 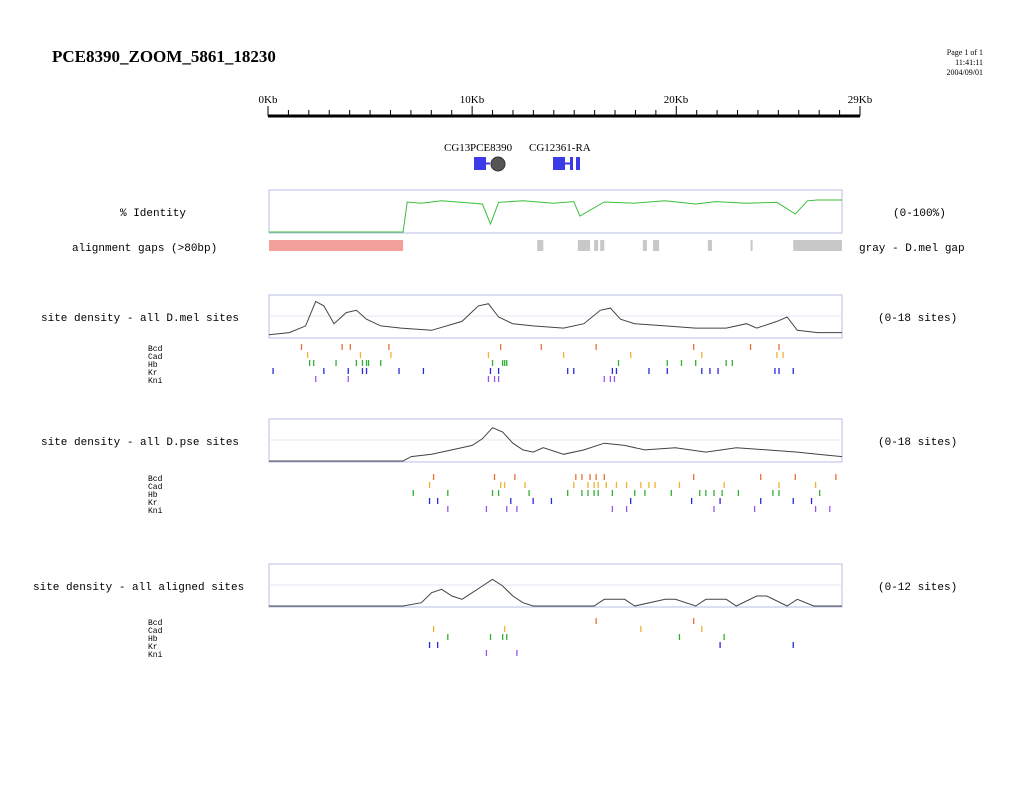 What do you see at coordinates (155, 349) in the screenshot?
I see `mel-factor-bcd: Bcd` at bounding box center [155, 349].